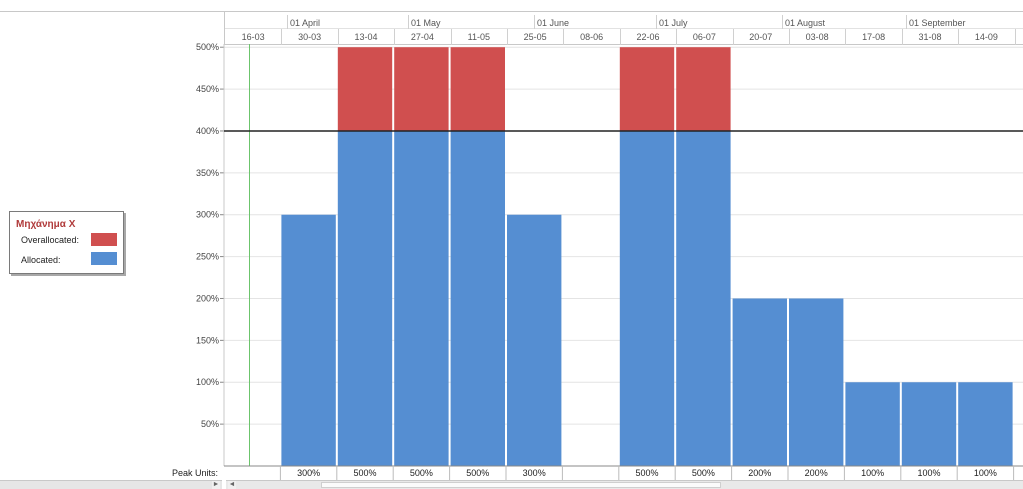  I want to click on week-label: 16-03, so click(253, 37).